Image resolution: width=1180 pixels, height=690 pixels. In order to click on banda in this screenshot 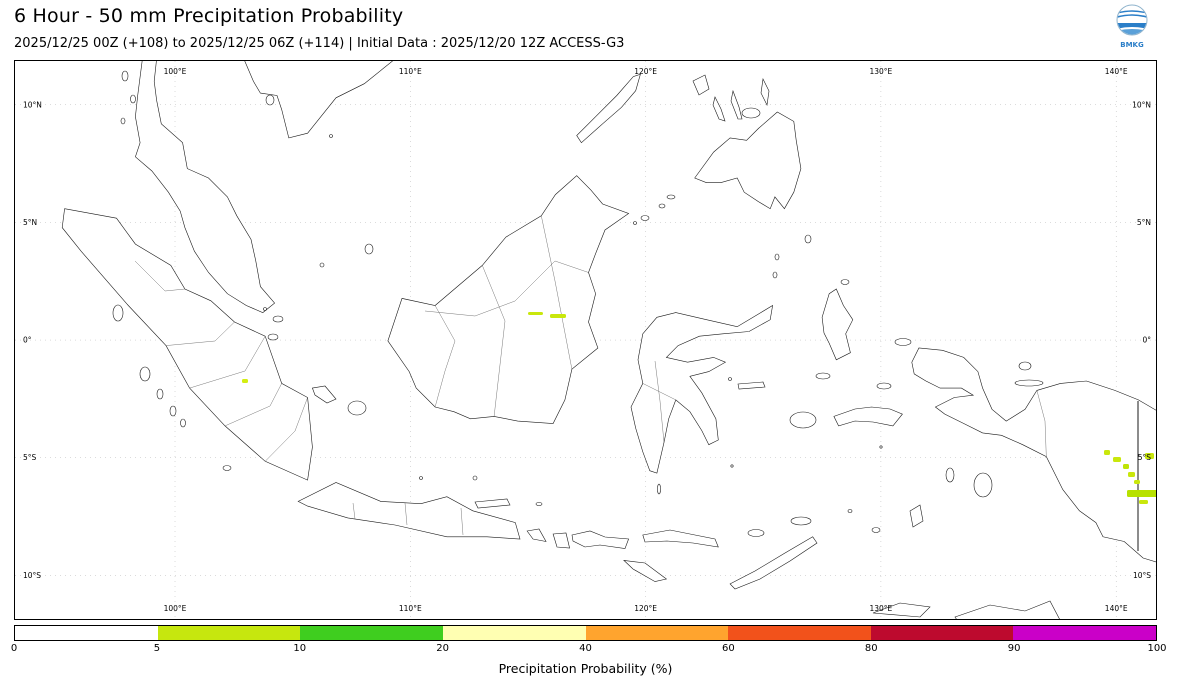, I will do `click(881, 447)`.